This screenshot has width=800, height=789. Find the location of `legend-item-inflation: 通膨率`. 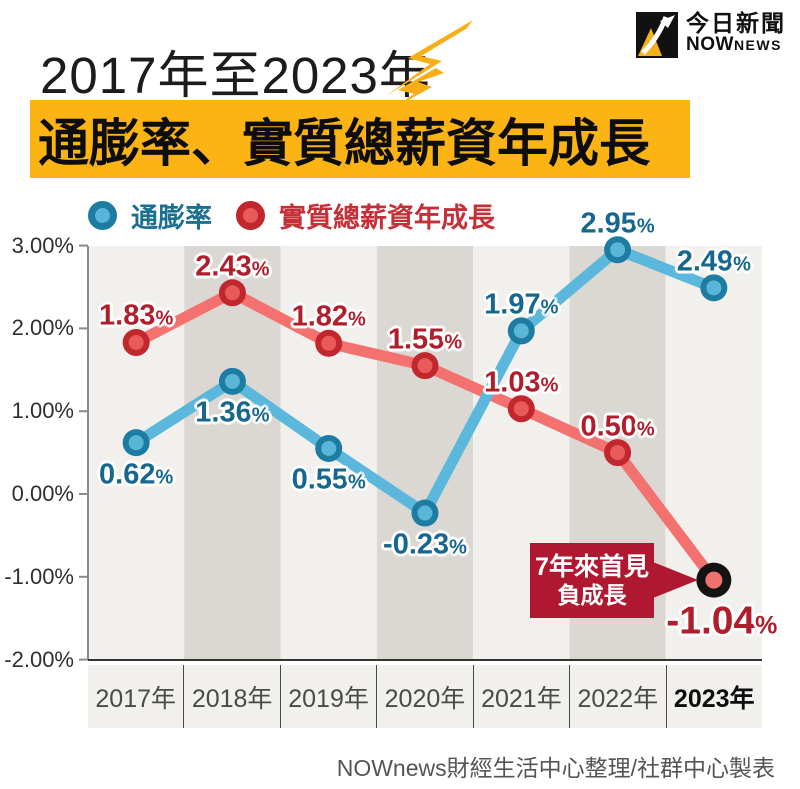

legend-item-inflation: 通膨率 is located at coordinates (150, 215).